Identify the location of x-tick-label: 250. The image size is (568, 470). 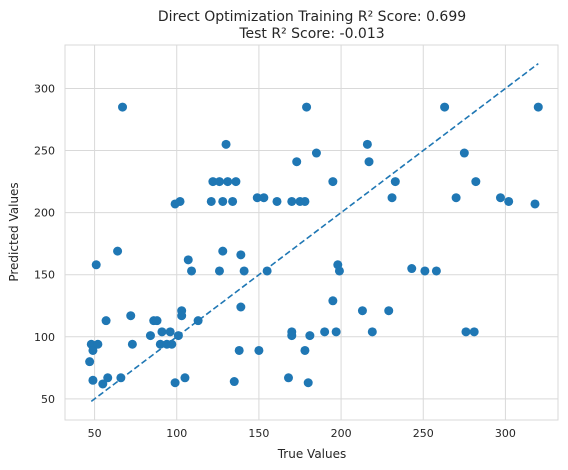
(423, 433).